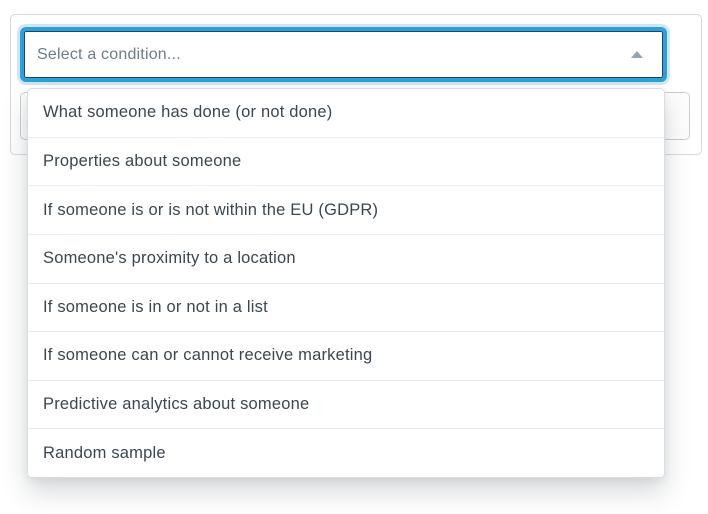 This screenshot has width=708, height=514. Describe the element at coordinates (637, 54) in the screenshot. I see `caret-up-icon` at that location.